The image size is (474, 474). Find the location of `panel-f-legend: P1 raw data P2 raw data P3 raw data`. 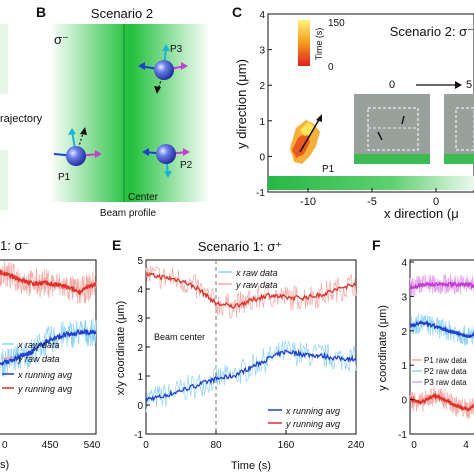

panel-f-legend: P1 raw data P2 raw data P3 raw data is located at coordinates (439, 371).